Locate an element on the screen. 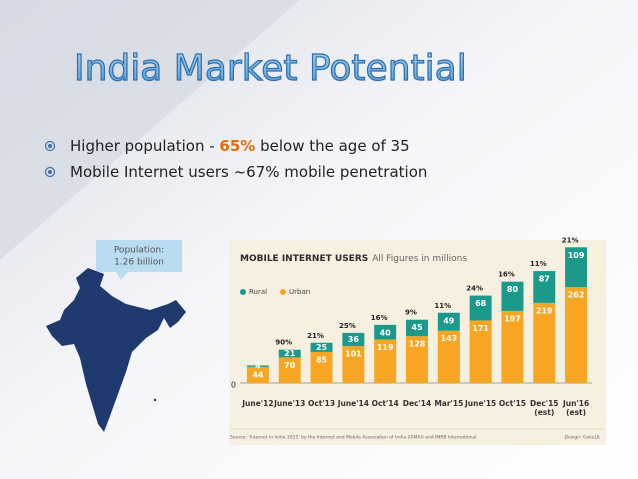 Image resolution: width=638 pixels, height=479 pixels. x-tick-label: Oct'14 is located at coordinates (385, 403).